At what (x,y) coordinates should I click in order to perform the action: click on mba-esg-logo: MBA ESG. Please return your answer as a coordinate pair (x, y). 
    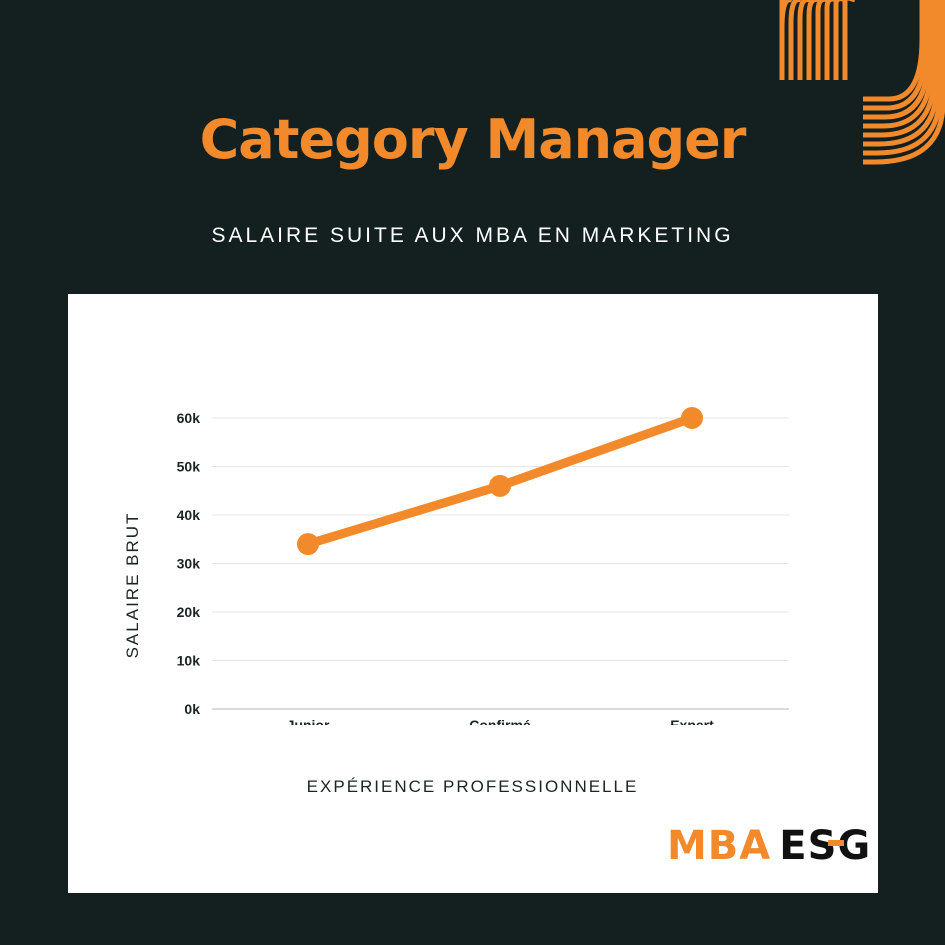
    Looking at the image, I should click on (769, 848).